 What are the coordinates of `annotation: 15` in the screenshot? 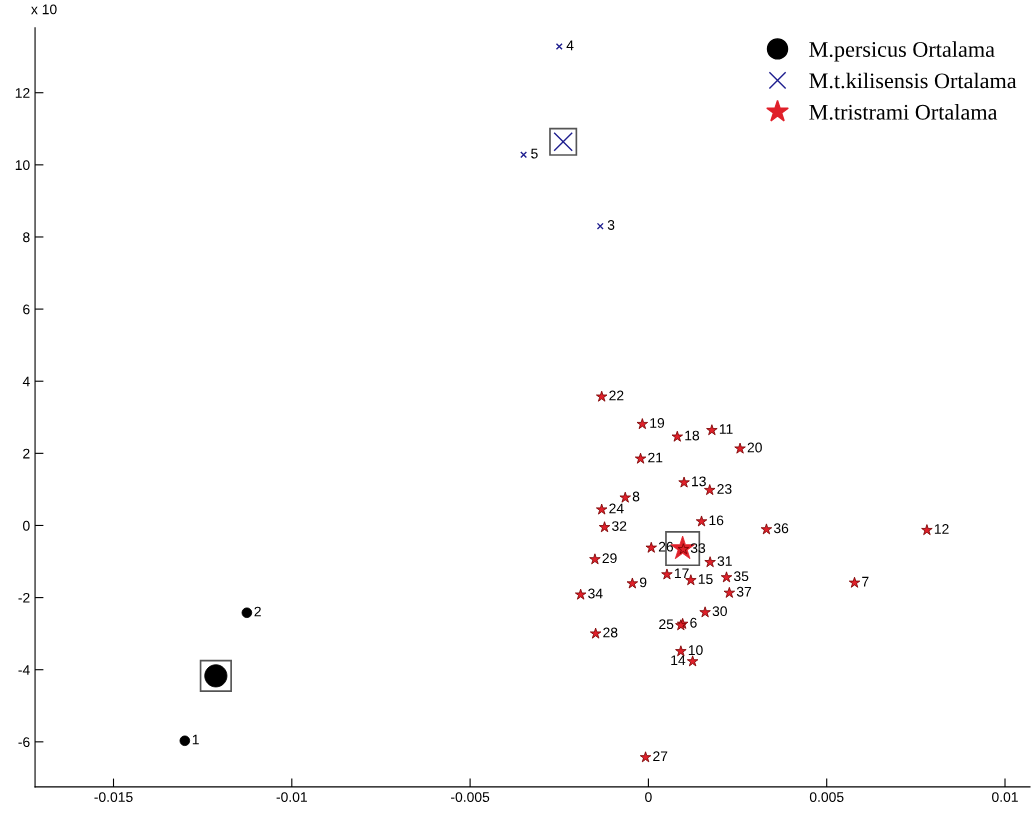 It's located at (705, 579).